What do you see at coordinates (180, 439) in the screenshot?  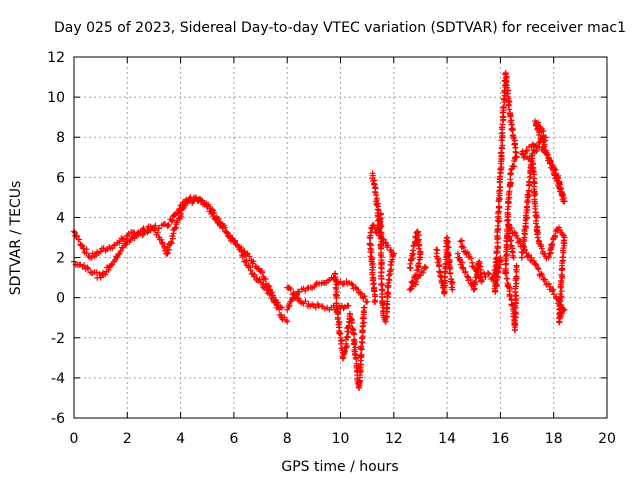 I see `x-tick-label: 4` at bounding box center [180, 439].